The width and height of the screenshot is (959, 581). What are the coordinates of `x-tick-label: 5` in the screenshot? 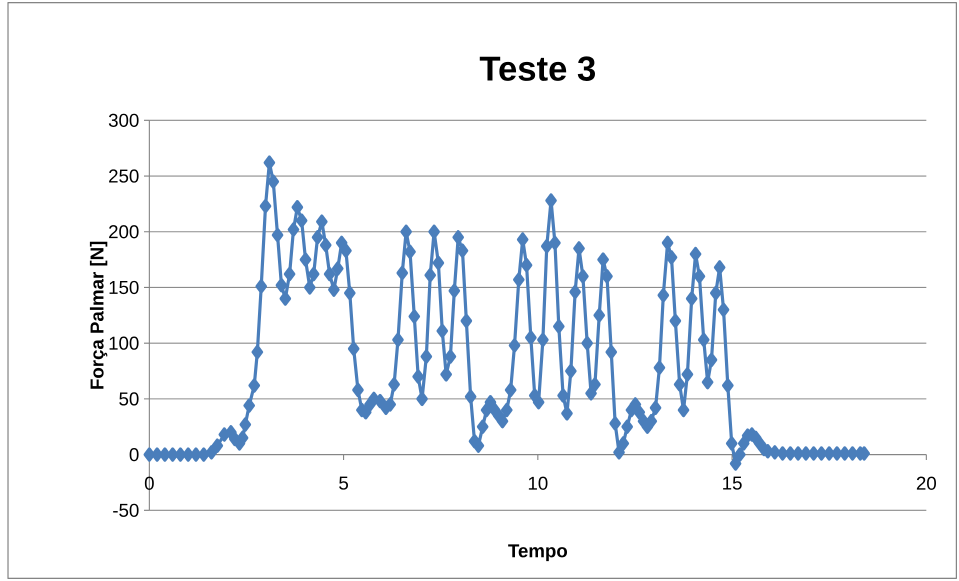 It's located at (343, 483).